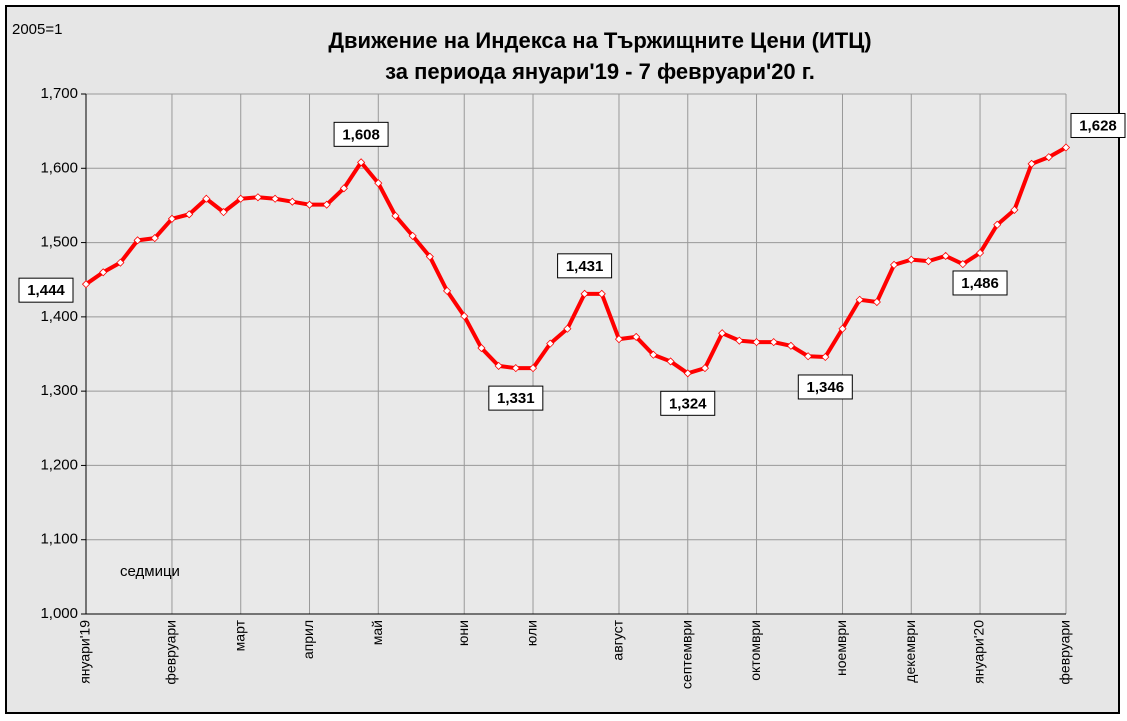 This screenshot has height=721, width=1127. I want to click on x-tick-label: март, so click(239, 635).